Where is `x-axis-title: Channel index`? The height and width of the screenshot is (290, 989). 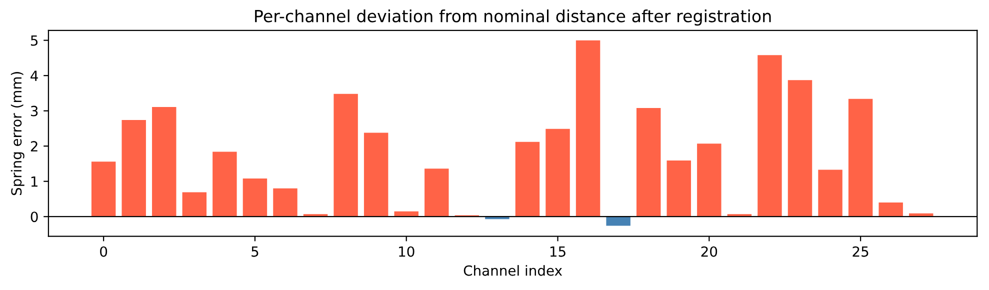 x-axis-title: Channel index is located at coordinates (513, 270).